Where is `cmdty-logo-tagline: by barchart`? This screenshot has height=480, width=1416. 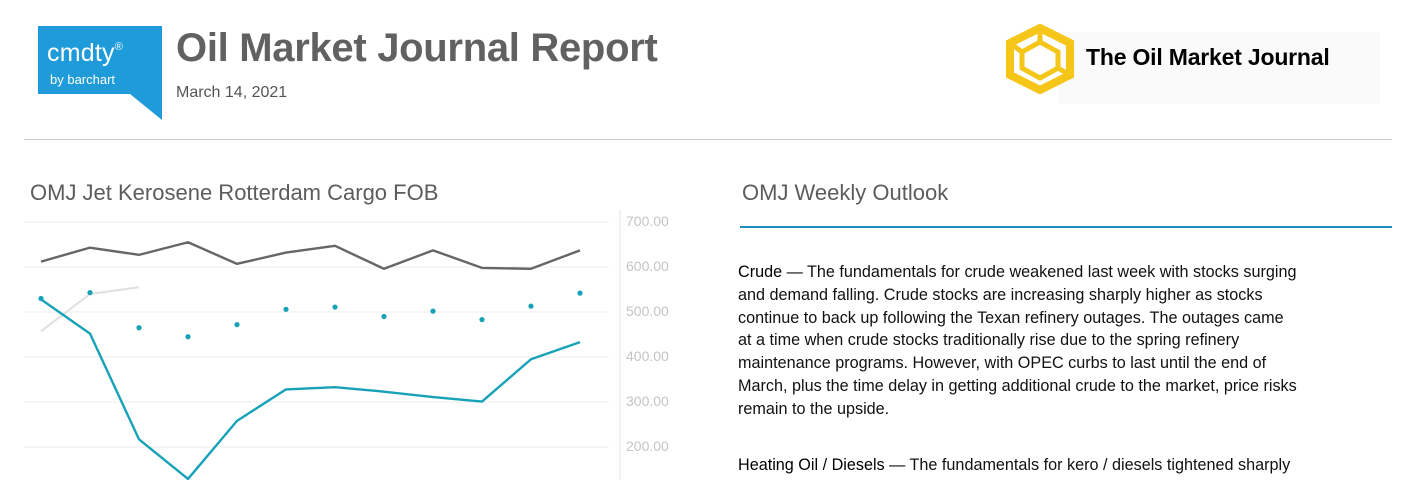
cmdty-logo-tagline: by barchart is located at coordinates (83, 79).